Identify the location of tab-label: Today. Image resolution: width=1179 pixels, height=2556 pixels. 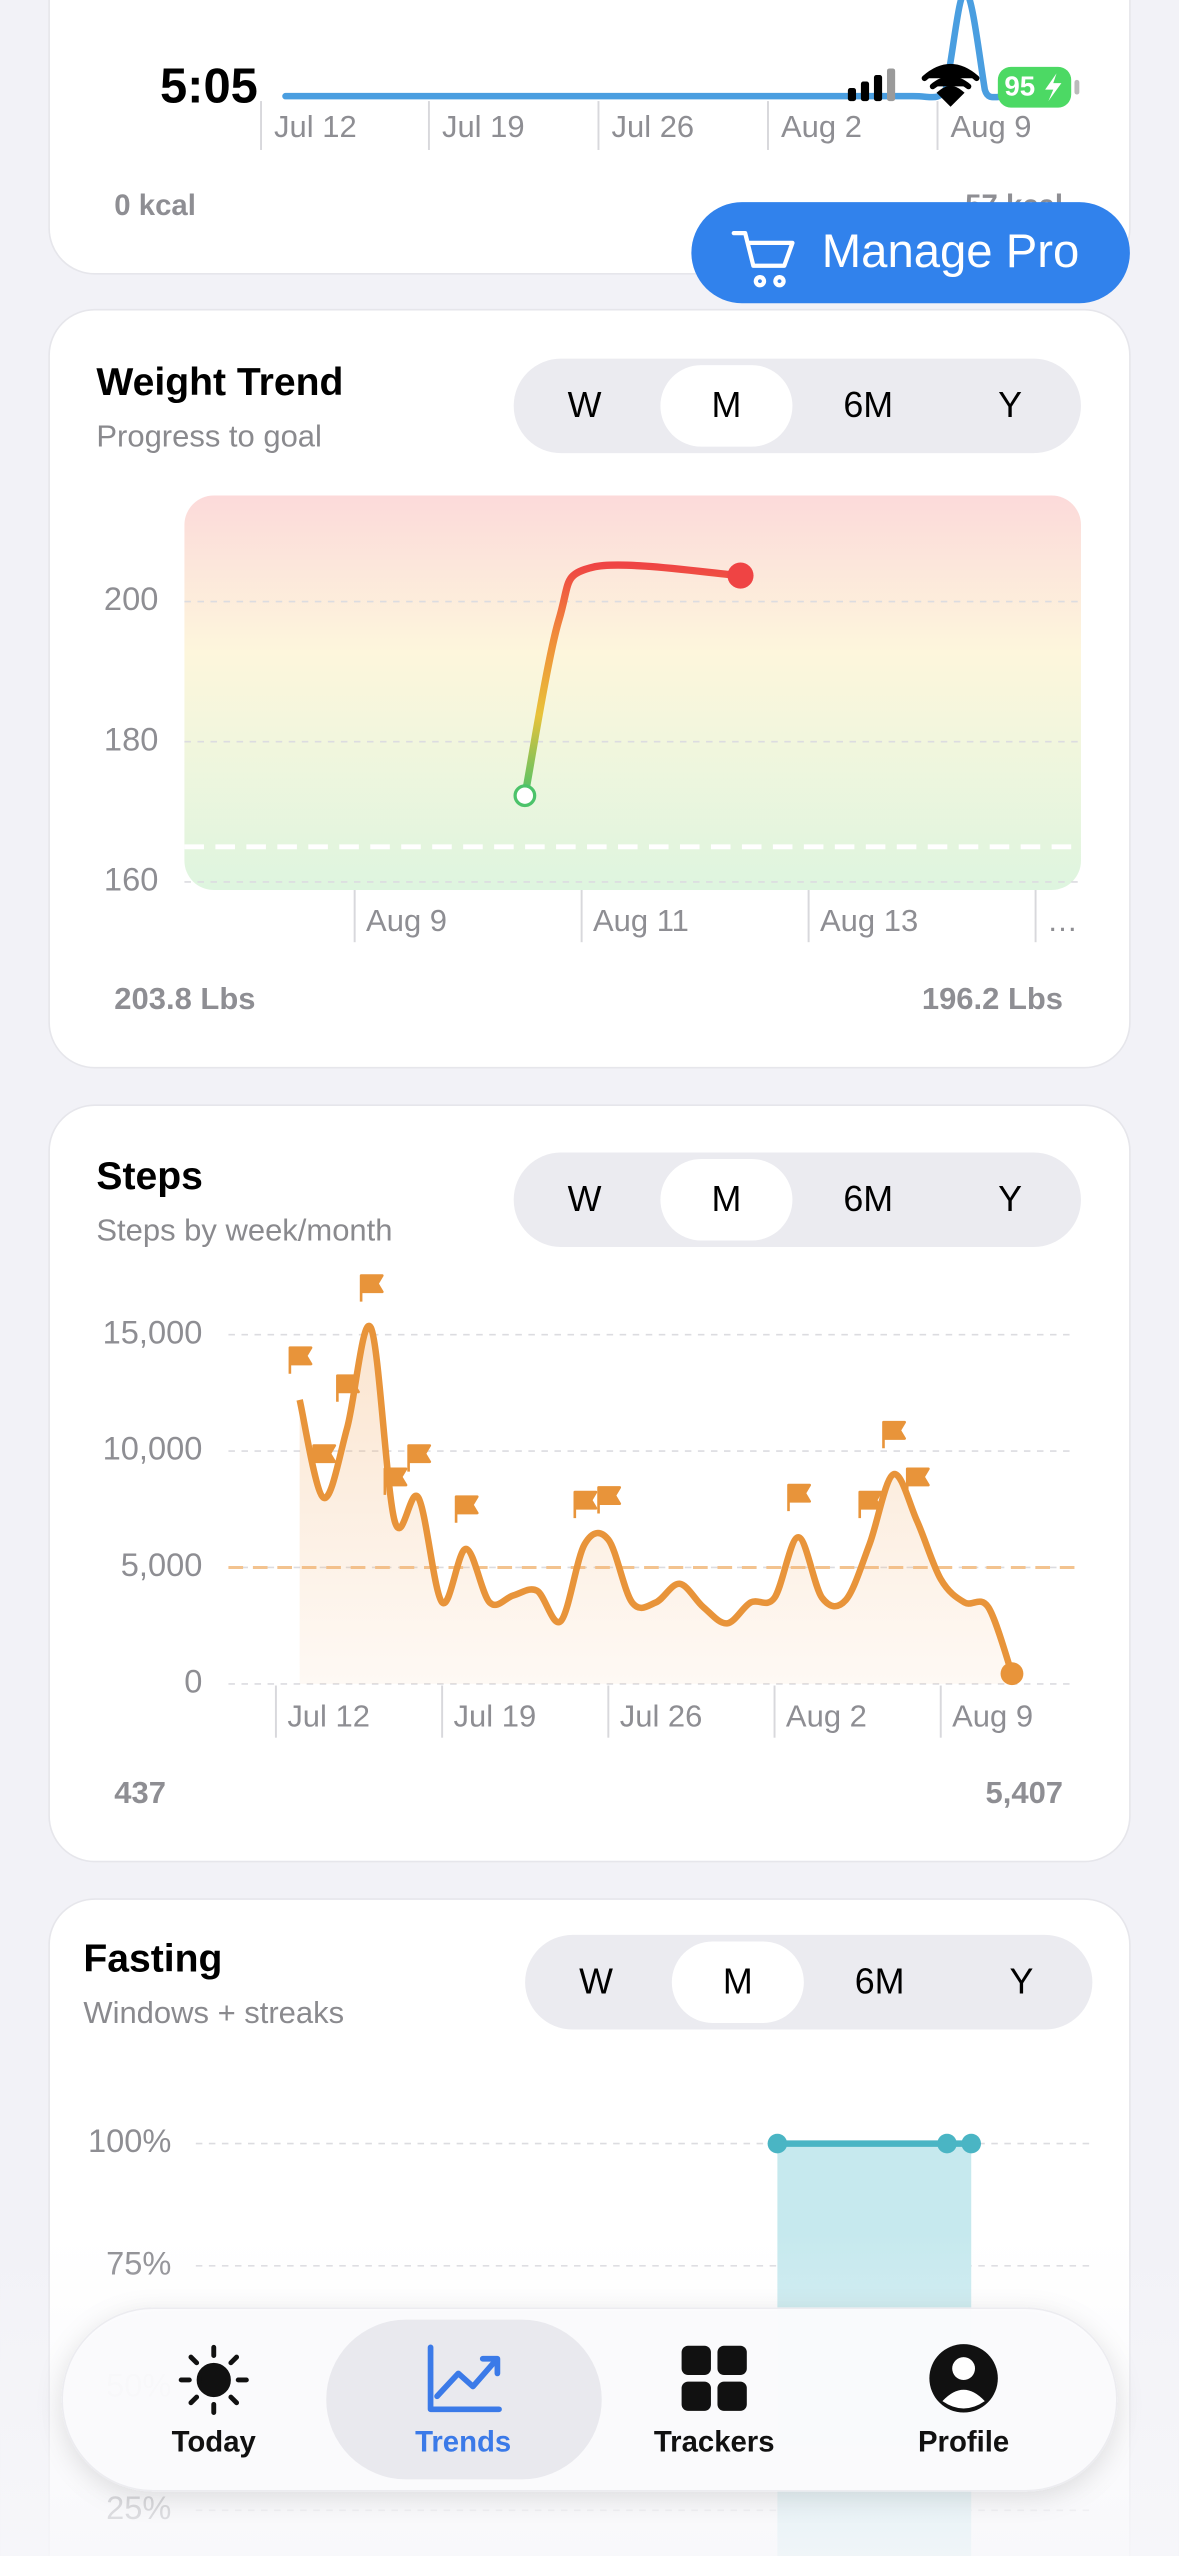
(214, 2441).